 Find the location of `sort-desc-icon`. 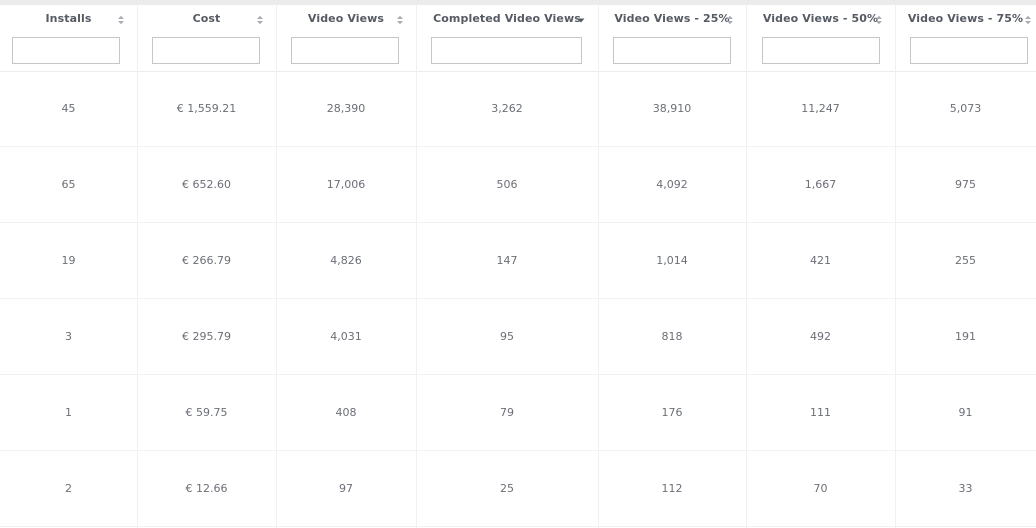

sort-desc-icon is located at coordinates (581, 20).